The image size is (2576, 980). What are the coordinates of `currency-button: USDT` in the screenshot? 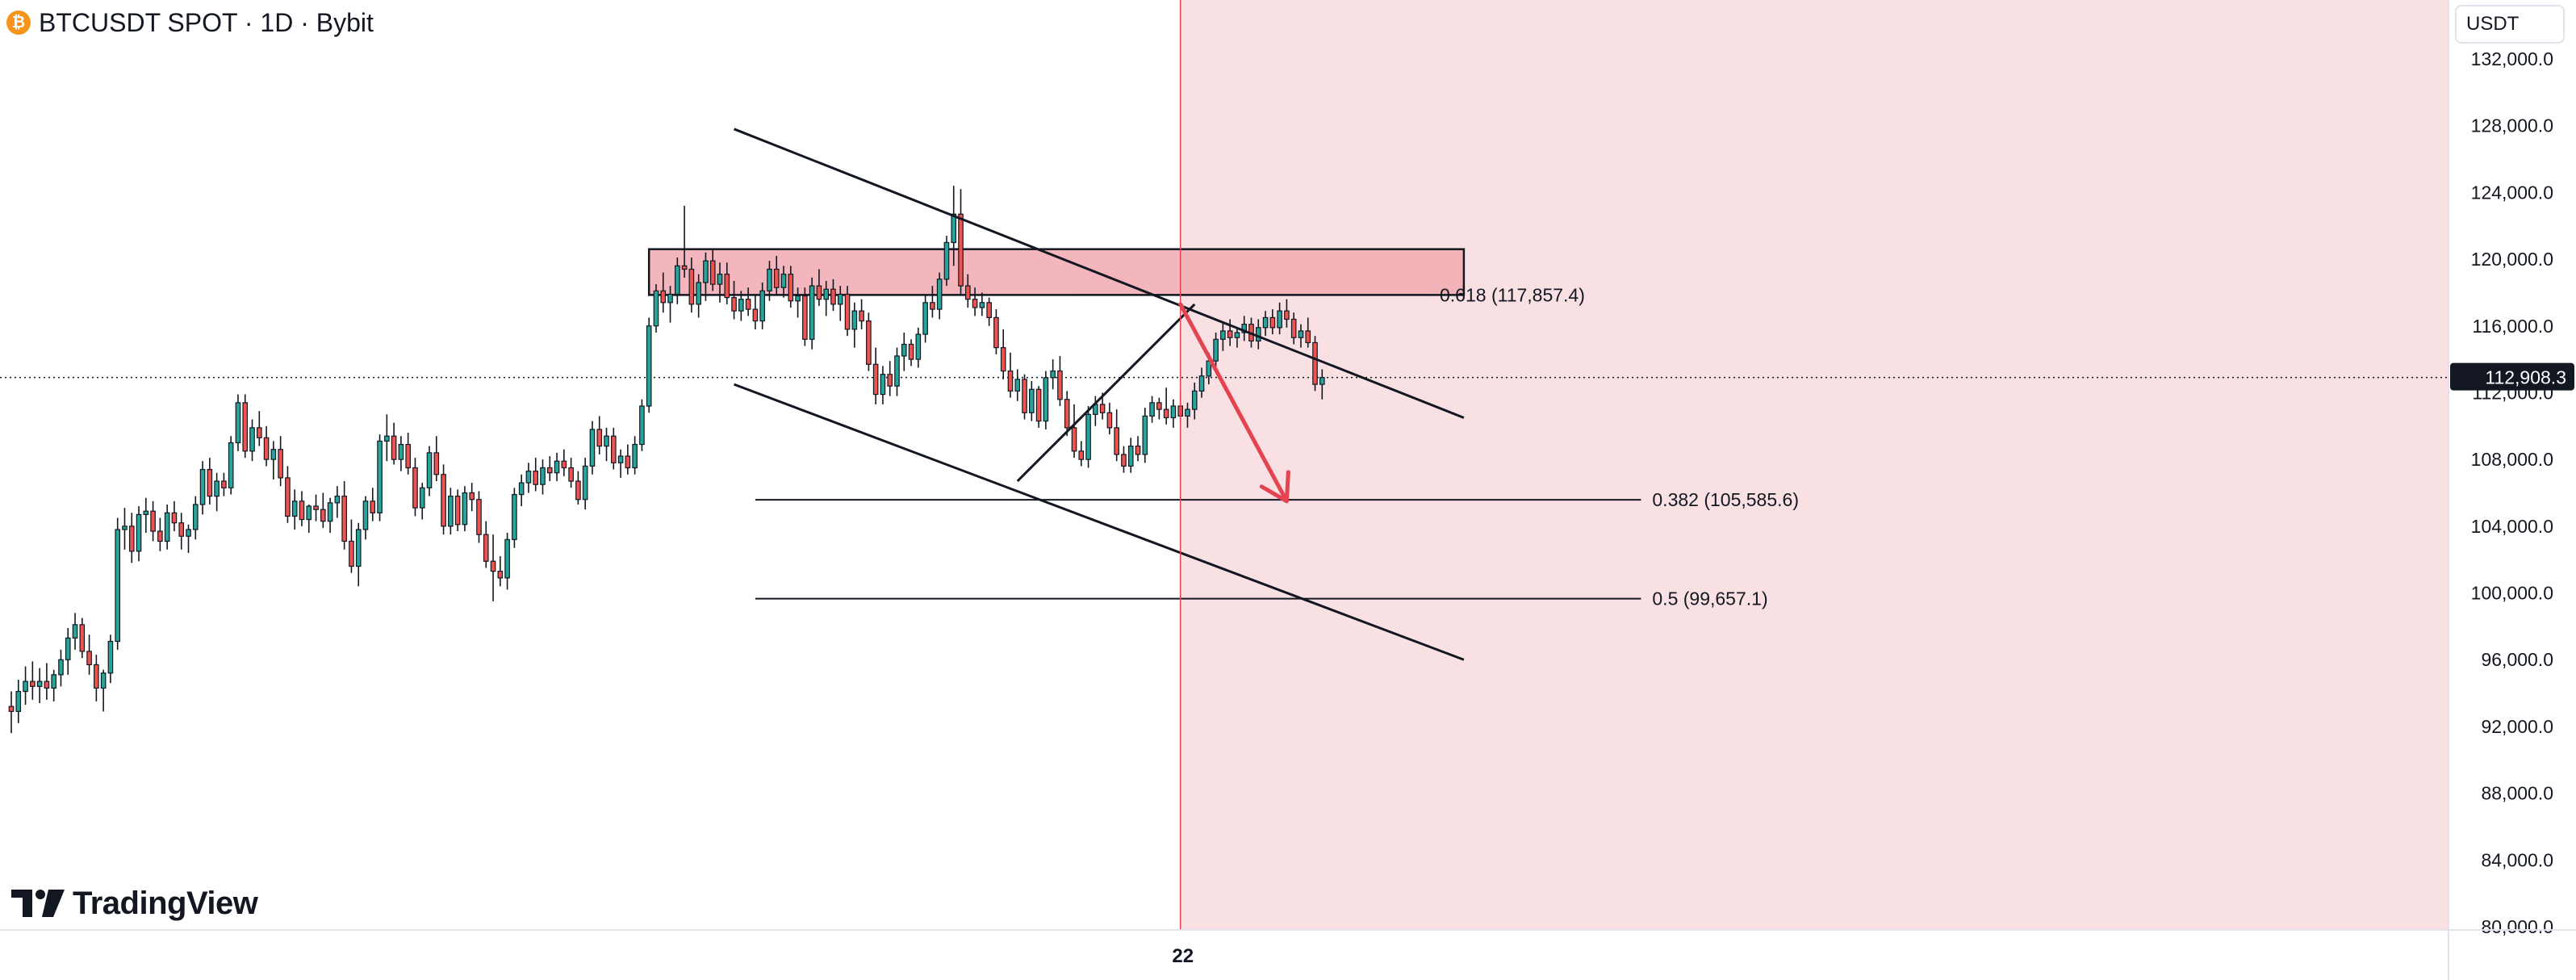 It's located at (2510, 24).